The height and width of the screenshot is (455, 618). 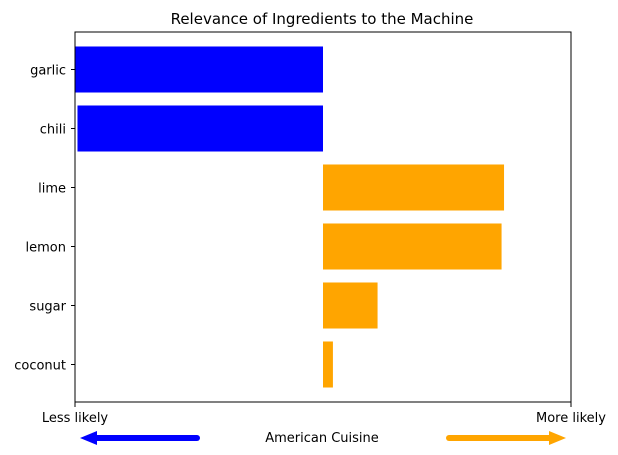 What do you see at coordinates (48, 71) in the screenshot?
I see `y-tick-label-garlic: garlic` at bounding box center [48, 71].